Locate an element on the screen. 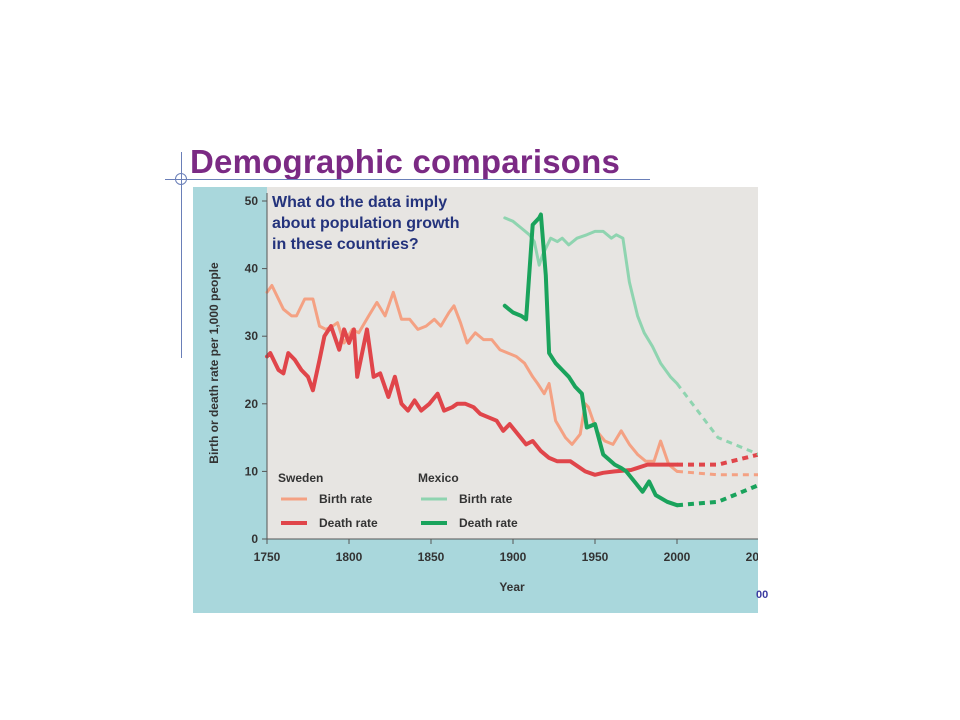  x-tick-label-1900: 1900 is located at coordinates (513, 557).